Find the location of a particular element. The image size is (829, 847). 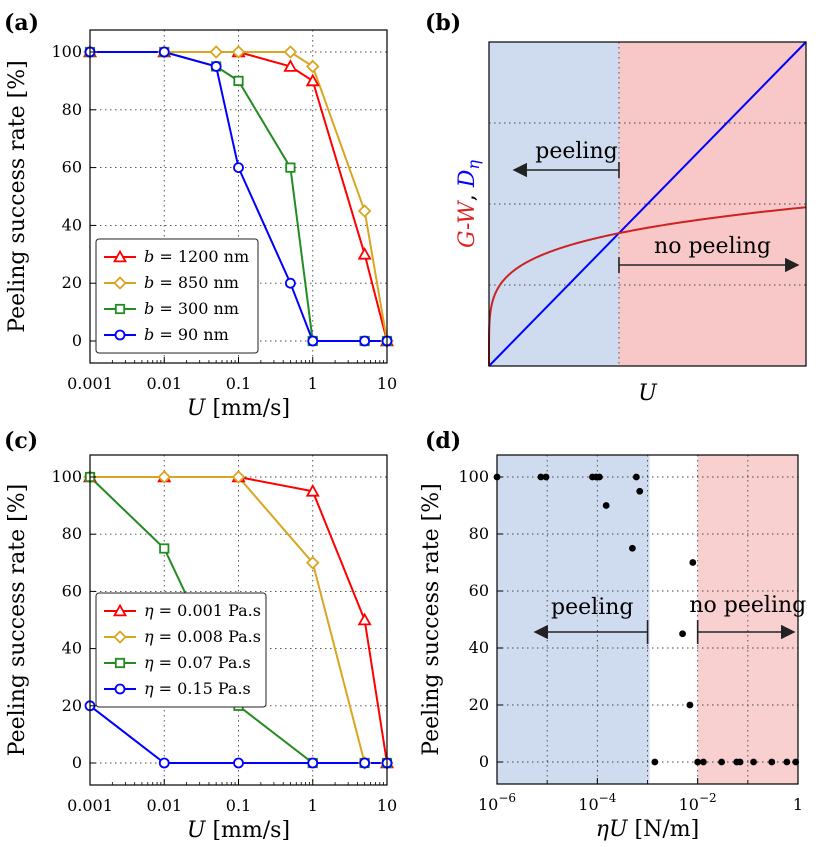

y-axis-label-part: D is located at coordinates (467, 178).